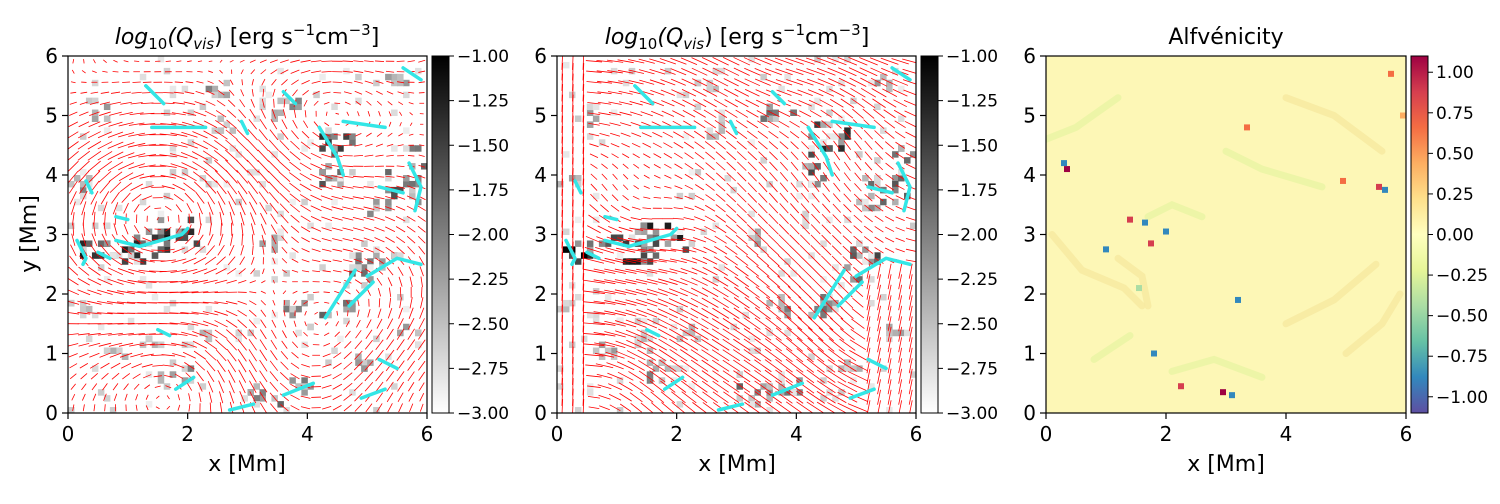 The width and height of the screenshot is (1500, 504). What do you see at coordinates (1029, 294) in the screenshot?
I see `y-tick-label: 2` at bounding box center [1029, 294].